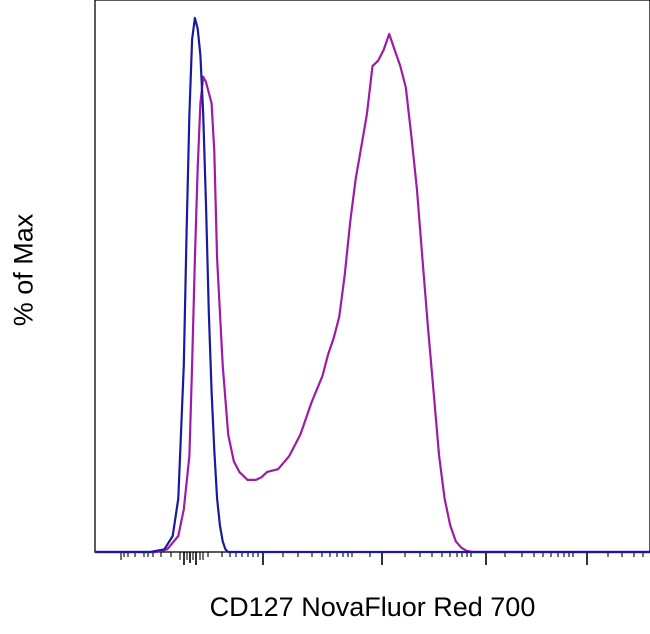  Describe the element at coordinates (382, 558) in the screenshot. I see `x-axis-ticks` at that location.